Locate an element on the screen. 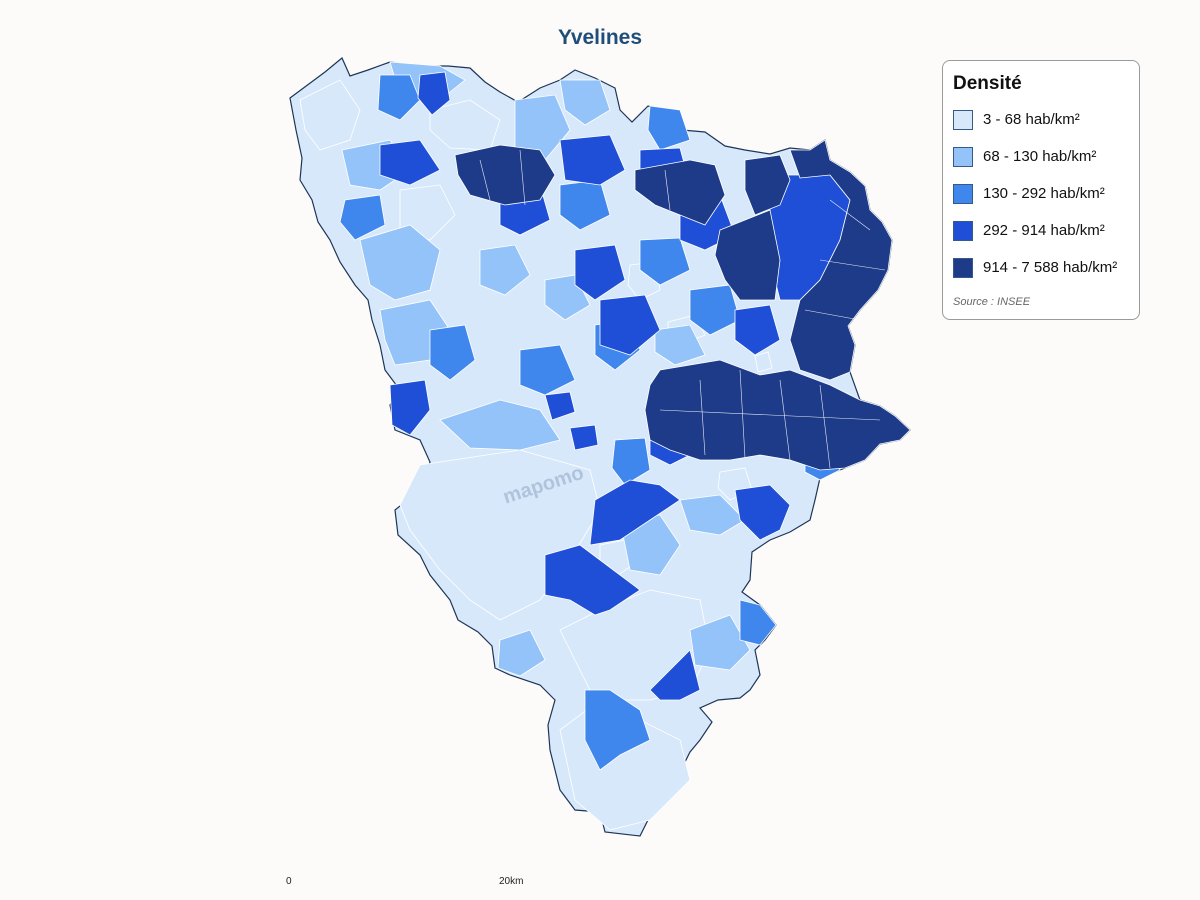 This screenshot has width=1200, height=900. legend-item: 68 - 130 hab/km² is located at coordinates (1041, 156).